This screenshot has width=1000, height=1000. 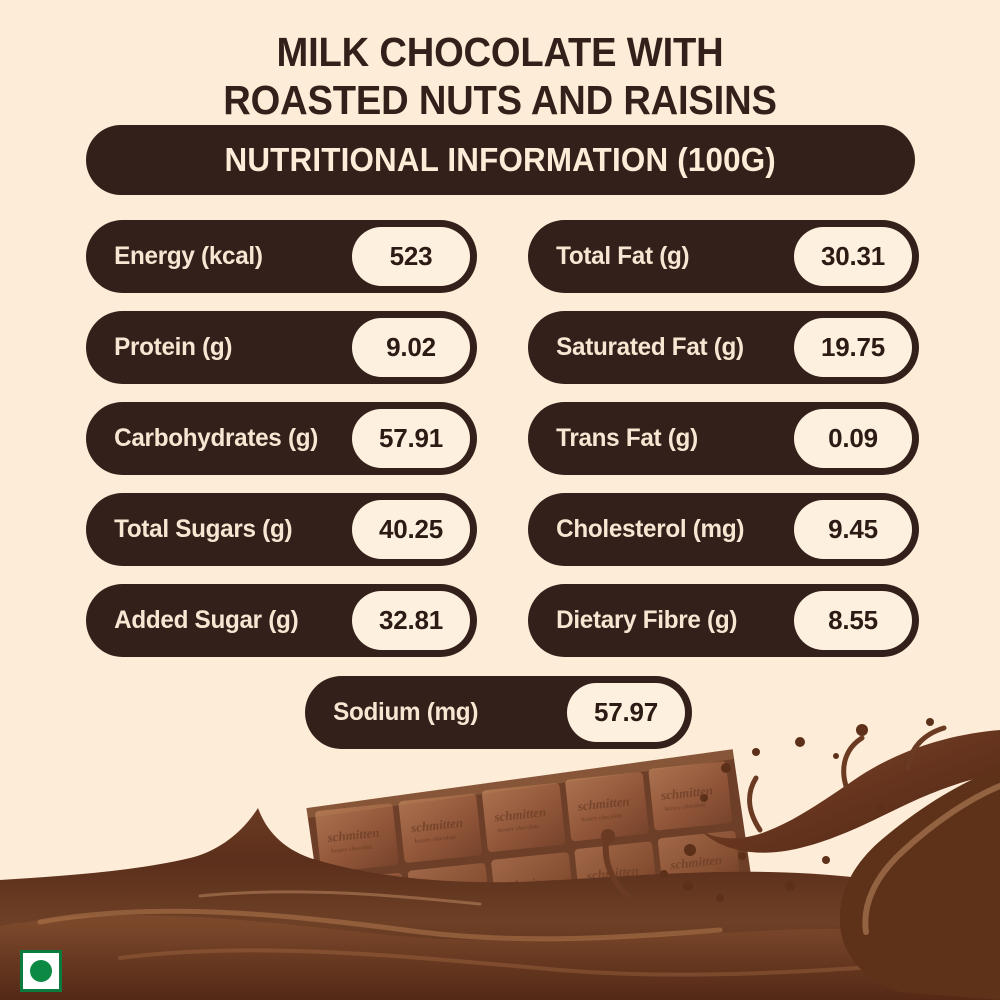 I want to click on nutrient-label: Dietary Fibre (g), so click(x=647, y=620).